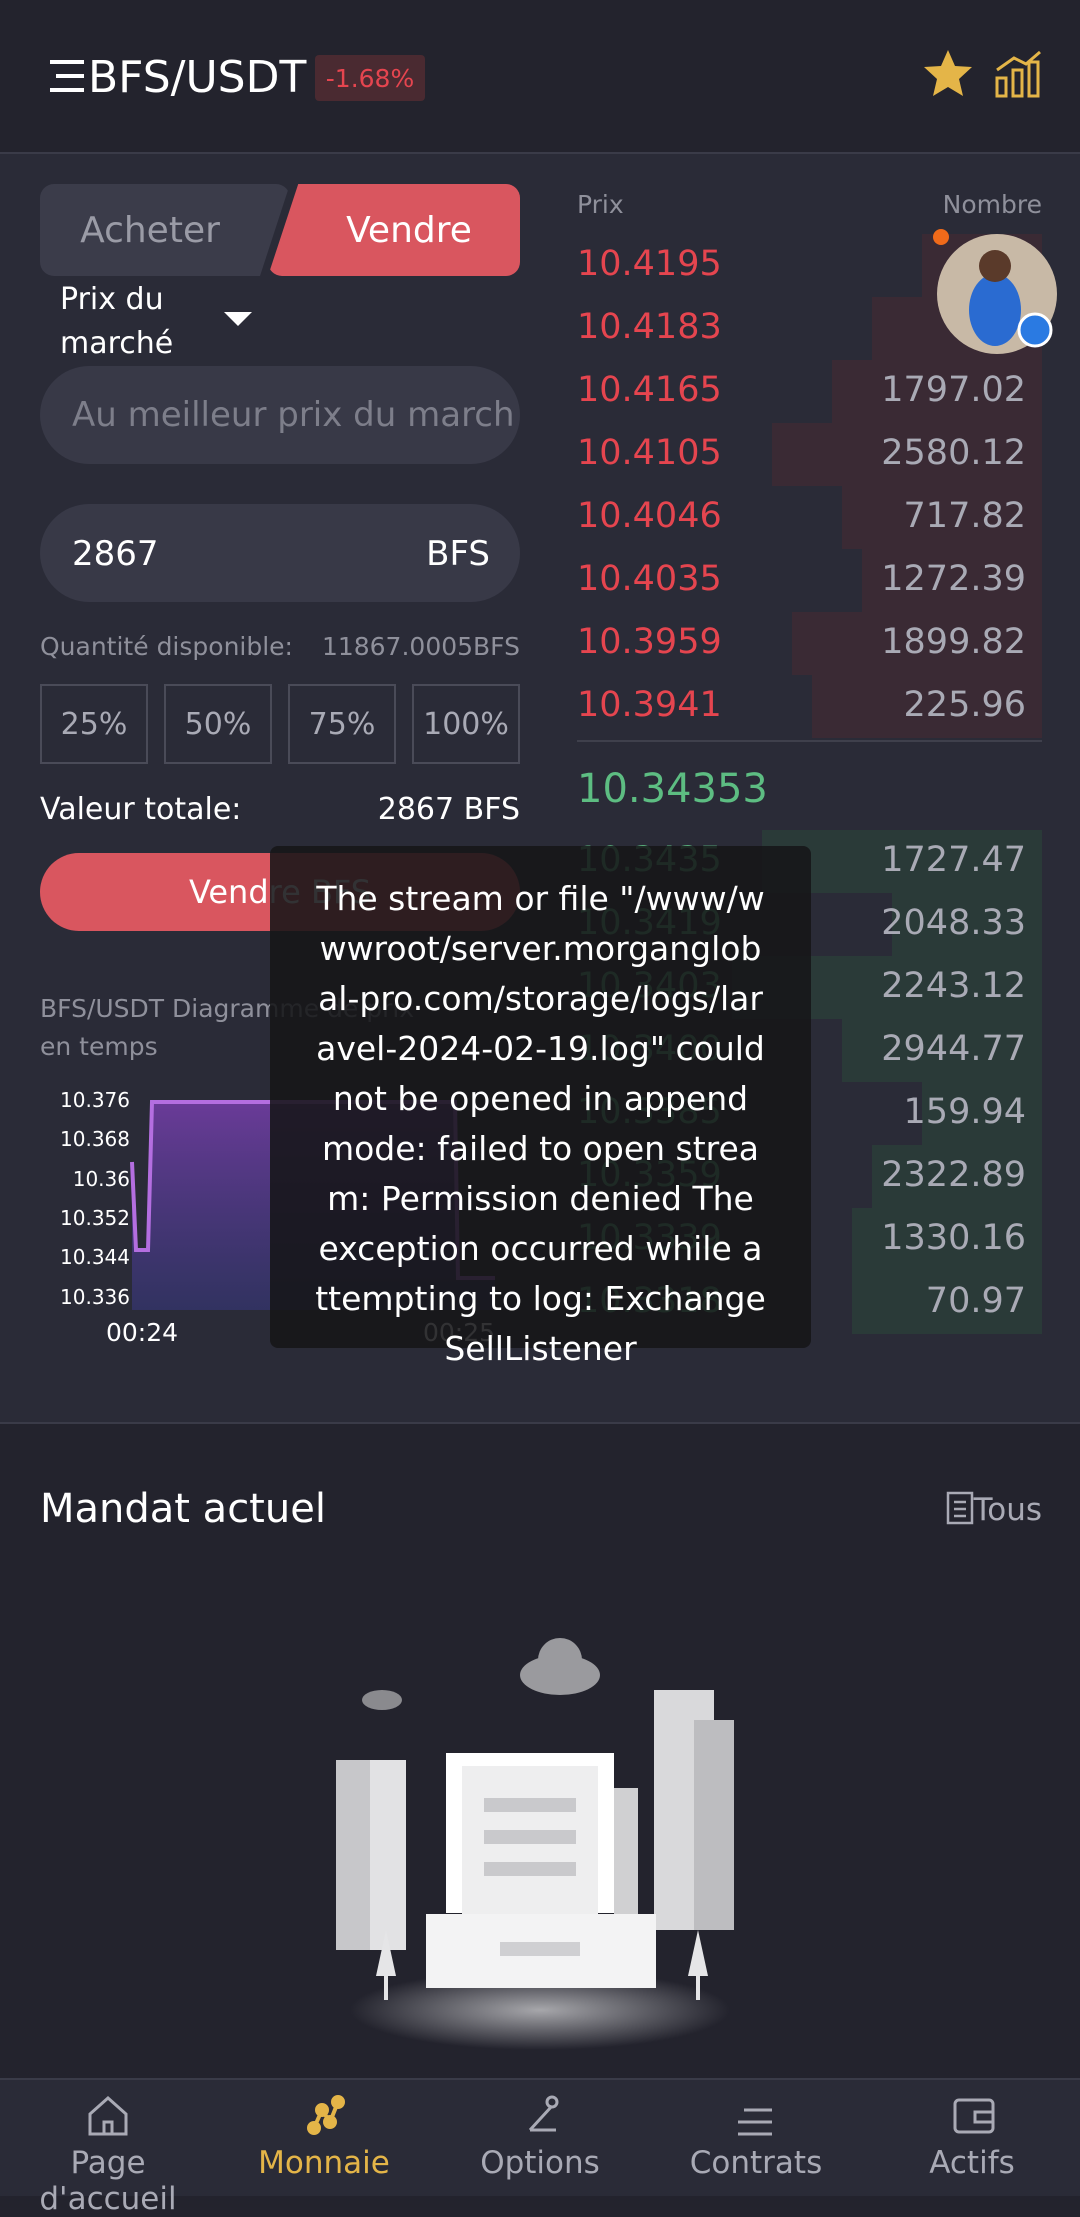 The height and width of the screenshot is (2217, 1080). What do you see at coordinates (108, 2181) in the screenshot?
I see `nav-item: Page d'accueil` at bounding box center [108, 2181].